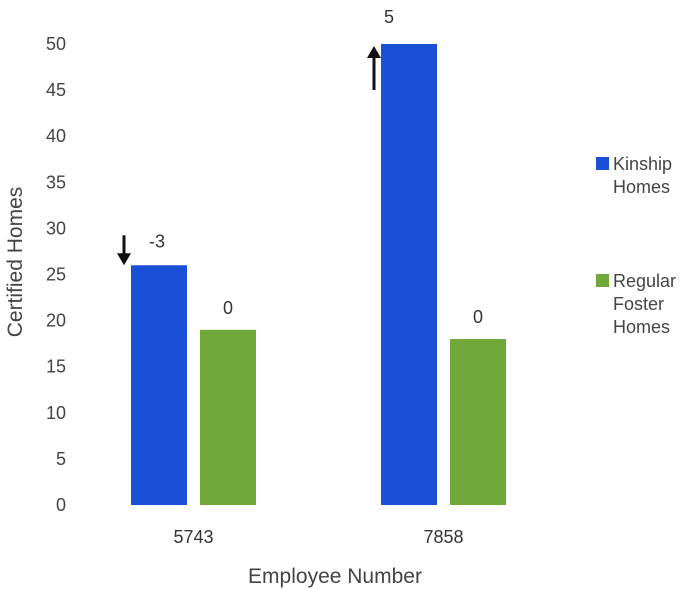 The width and height of the screenshot is (689, 589). I want to click on y-tick-label: 0, so click(61, 505).